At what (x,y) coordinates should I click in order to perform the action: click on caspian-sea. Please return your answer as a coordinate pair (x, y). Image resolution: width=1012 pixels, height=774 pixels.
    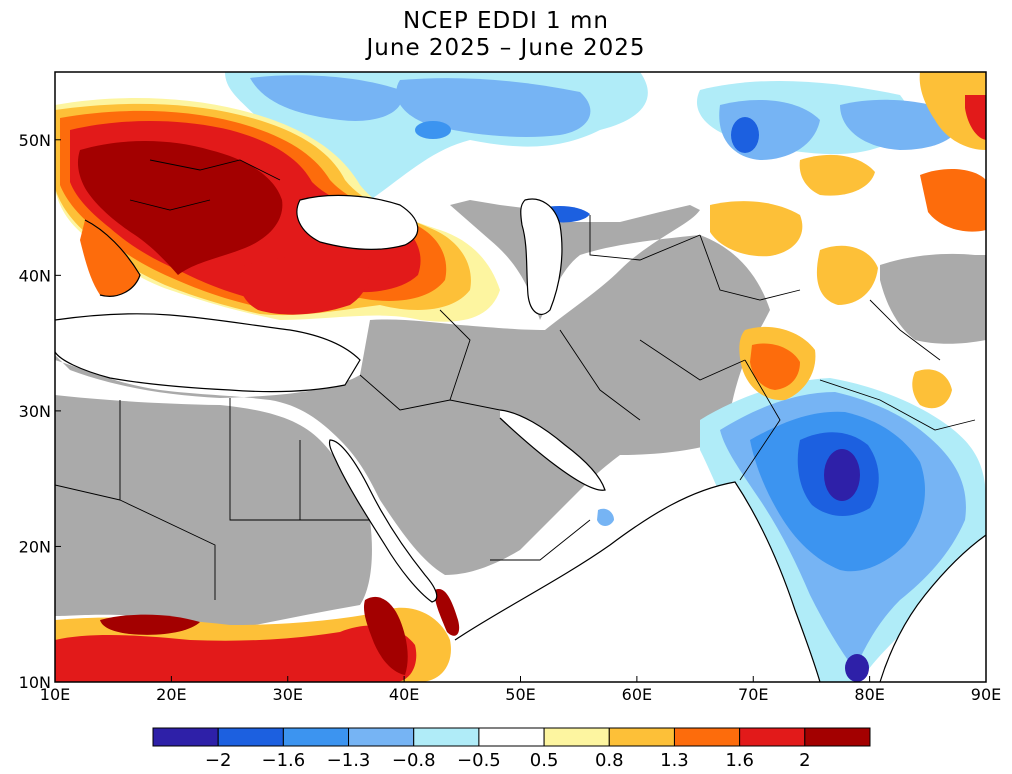
    Looking at the image, I should click on (541, 257).